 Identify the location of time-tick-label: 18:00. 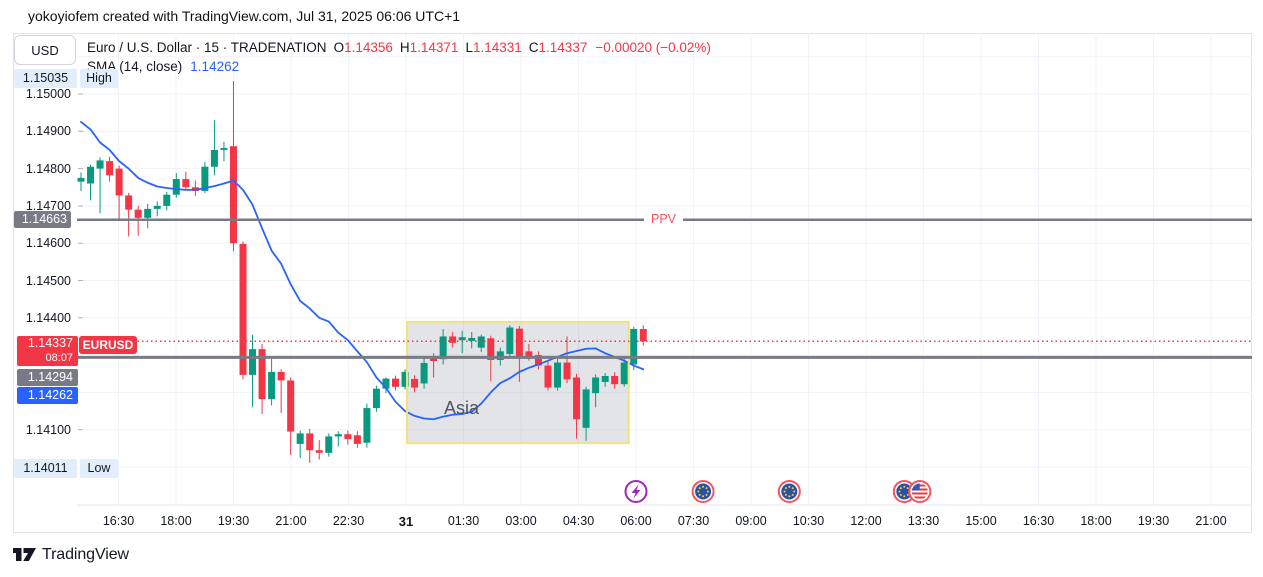
(1096, 521).